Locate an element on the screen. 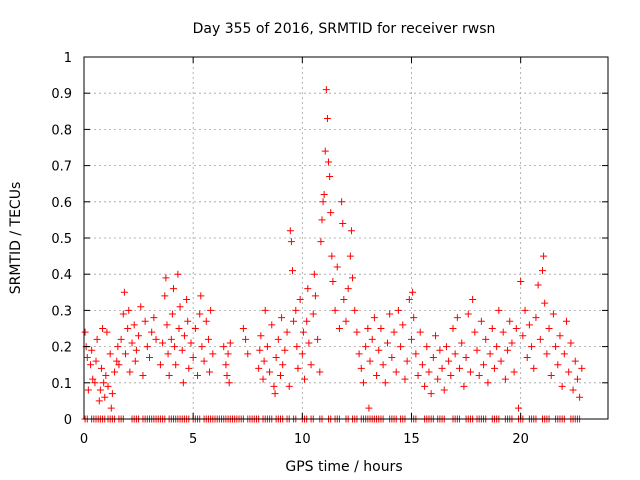  y-tick-label: 0.9 is located at coordinates (61, 94).